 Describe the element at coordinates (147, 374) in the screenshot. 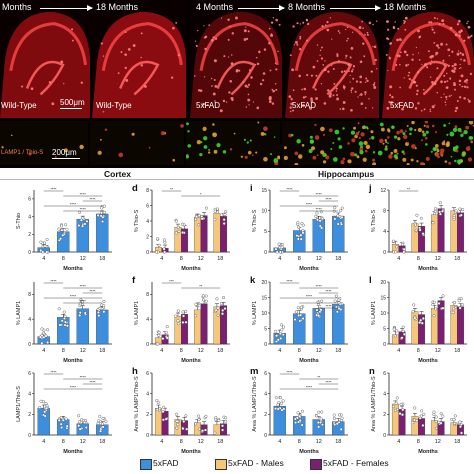

I see `y-tick-label: 6` at that location.